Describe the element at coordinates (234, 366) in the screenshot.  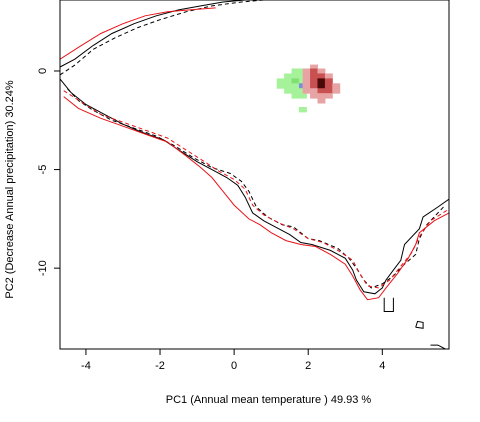
I see `x-tick-label: 0` at that location.